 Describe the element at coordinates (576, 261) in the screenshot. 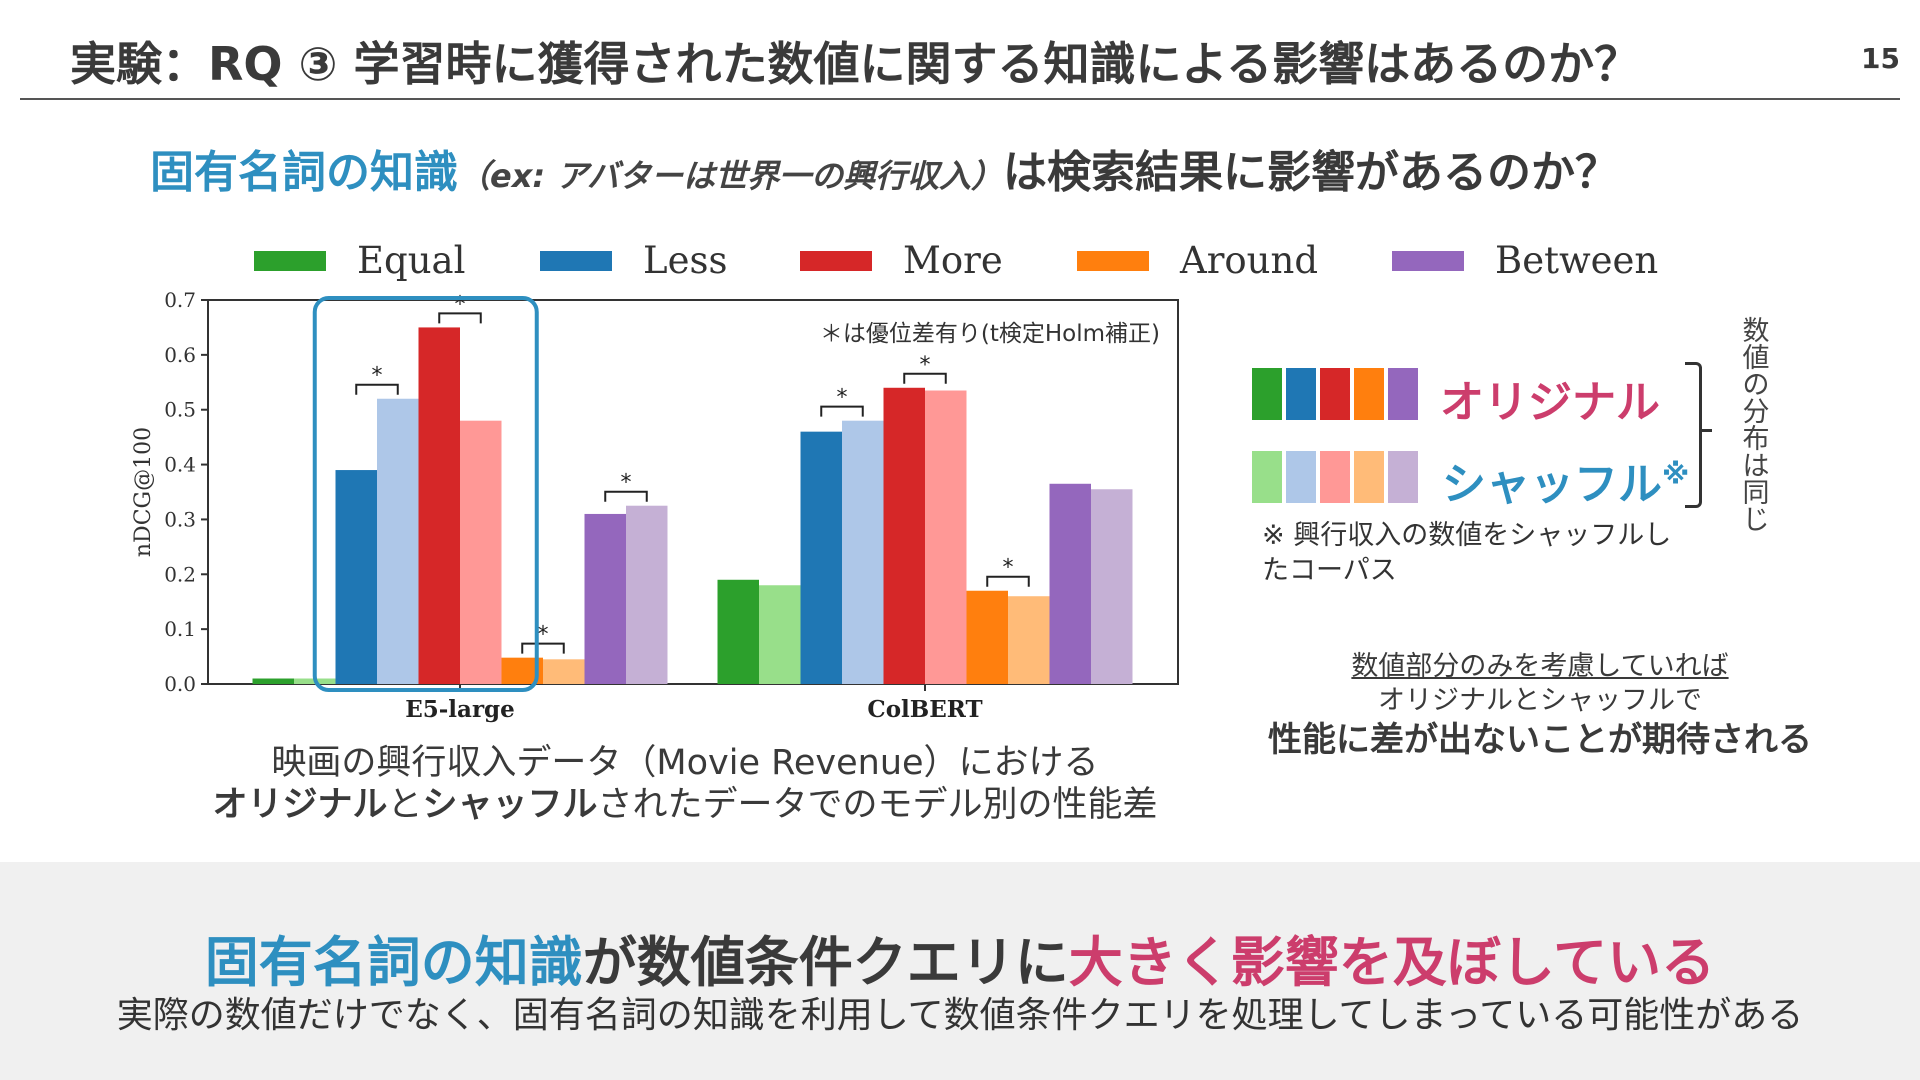

I see `legend-swatch-less` at that location.